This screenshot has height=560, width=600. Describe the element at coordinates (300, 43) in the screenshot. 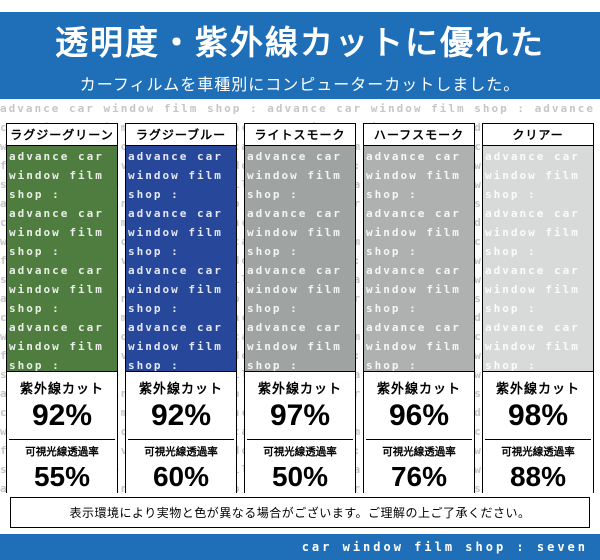

I see `page-title: 透明度・紫外線カットに優れた` at that location.